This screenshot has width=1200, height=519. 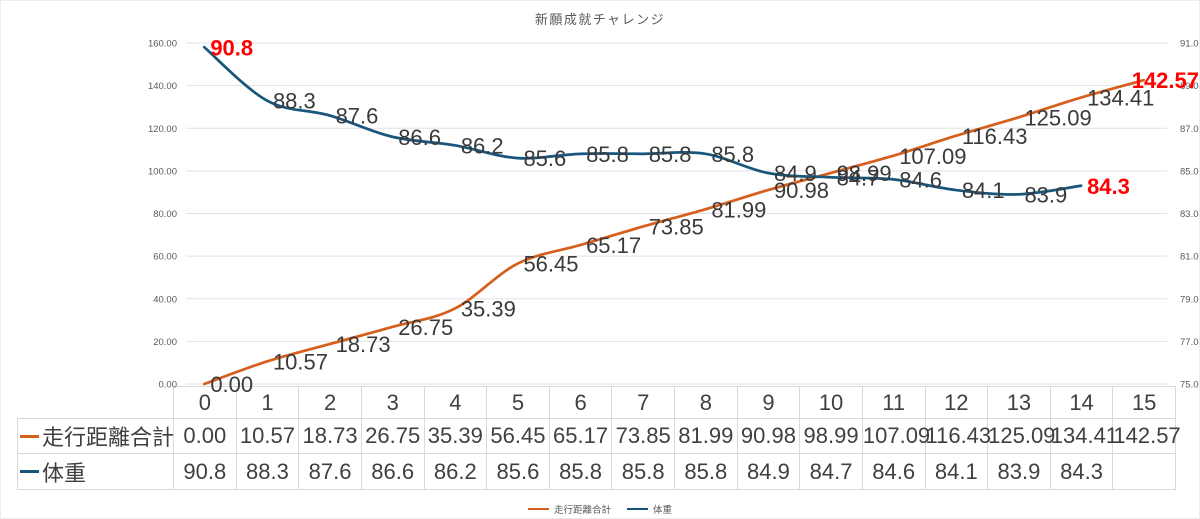 What do you see at coordinates (162, 44) in the screenshot?
I see `left-axis-tick-label: 160.00` at bounding box center [162, 44].